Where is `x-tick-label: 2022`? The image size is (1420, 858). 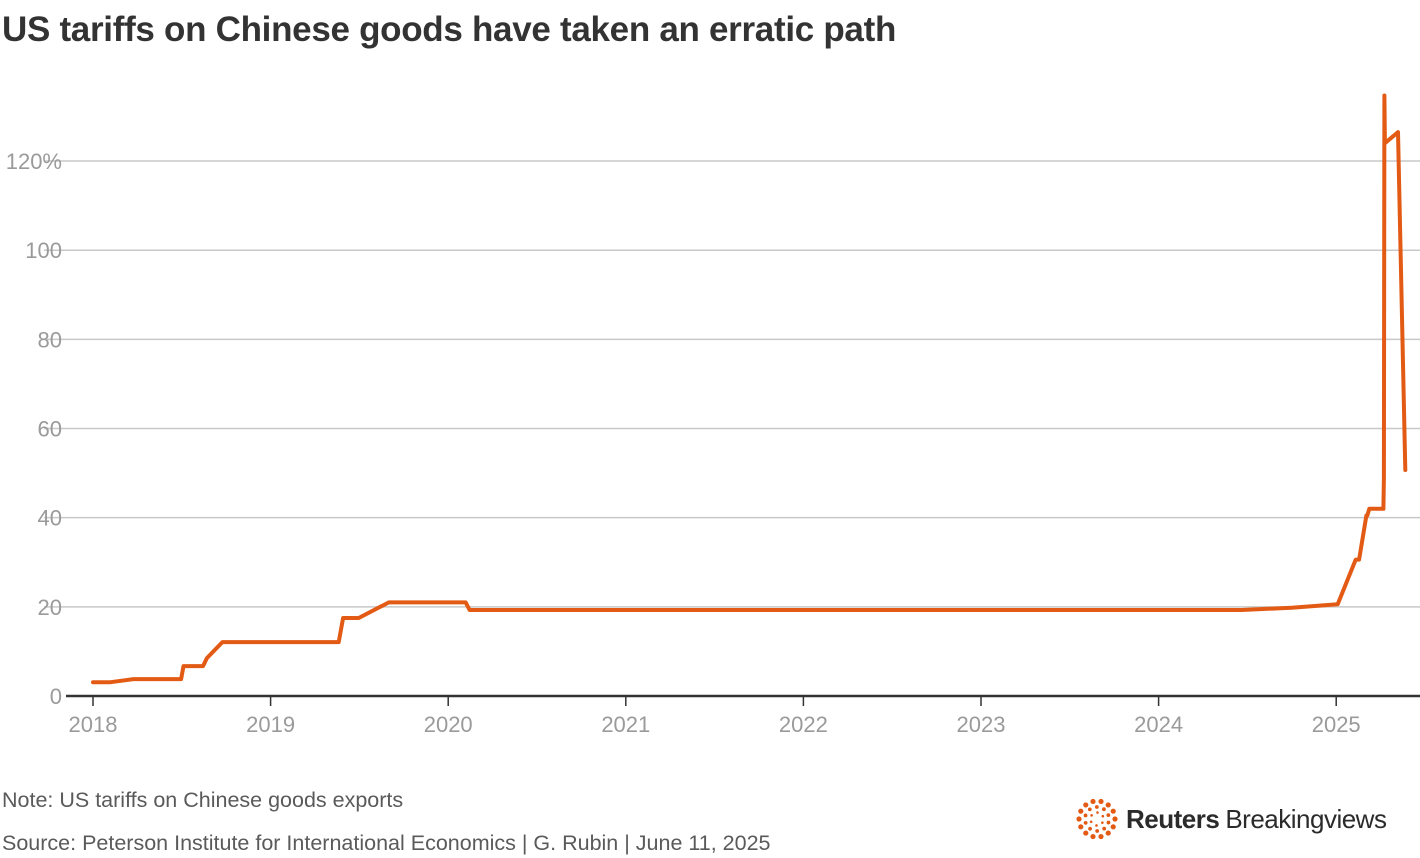 x-tick-label: 2022 is located at coordinates (803, 724).